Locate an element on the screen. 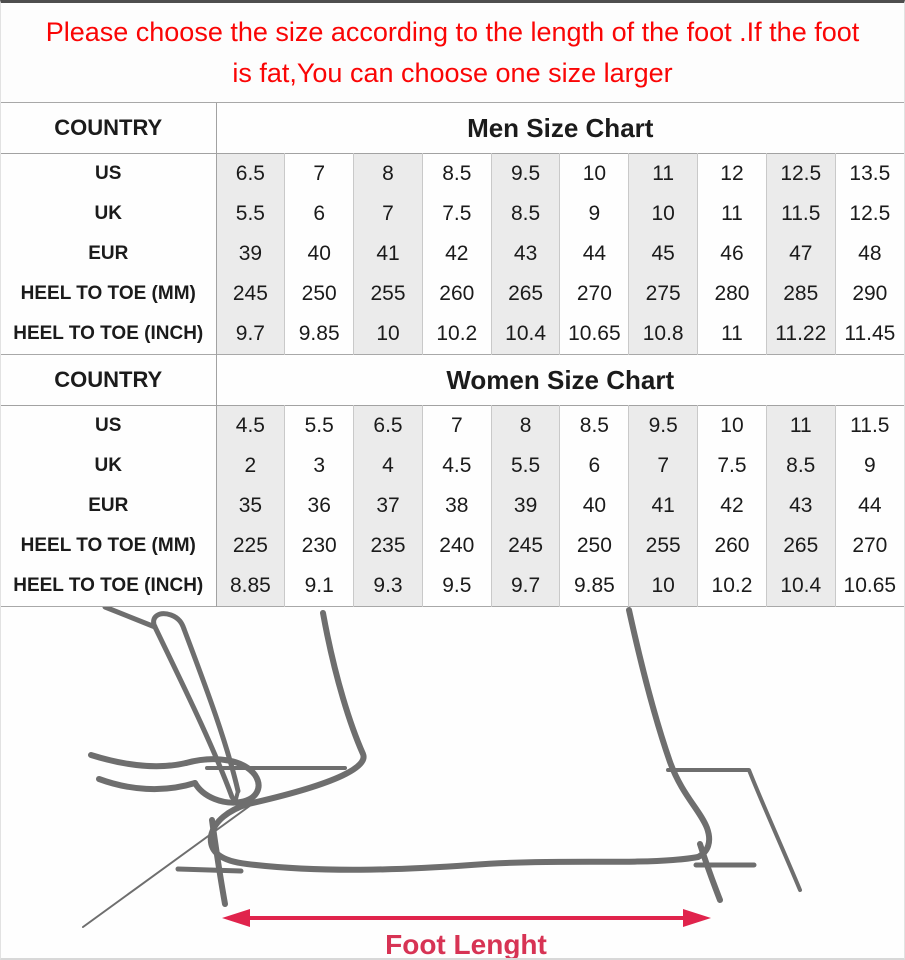 Image resolution: width=905 pixels, height=960 pixels. size-value-cell: 225 is located at coordinates (250, 546).